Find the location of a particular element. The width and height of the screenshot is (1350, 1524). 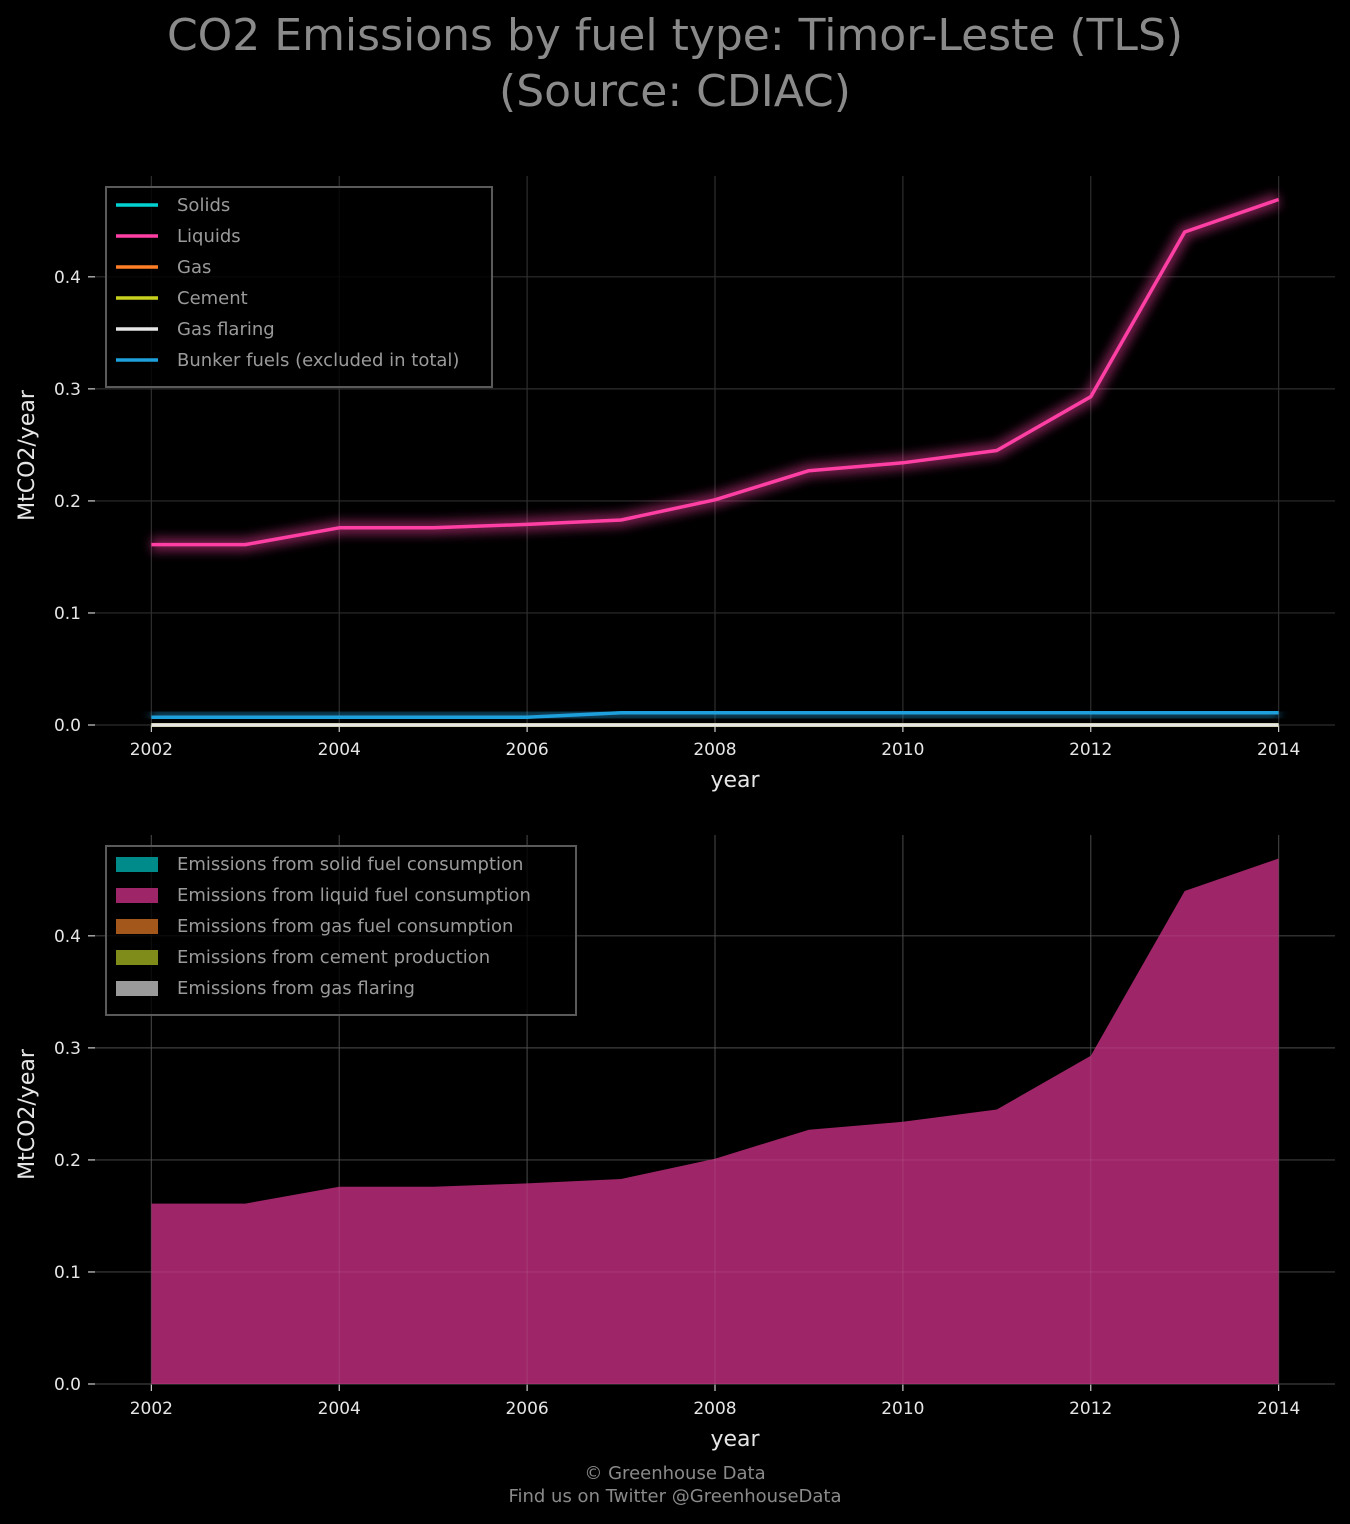

legend-label: Emissions from gas fuel consumption is located at coordinates (345, 926).